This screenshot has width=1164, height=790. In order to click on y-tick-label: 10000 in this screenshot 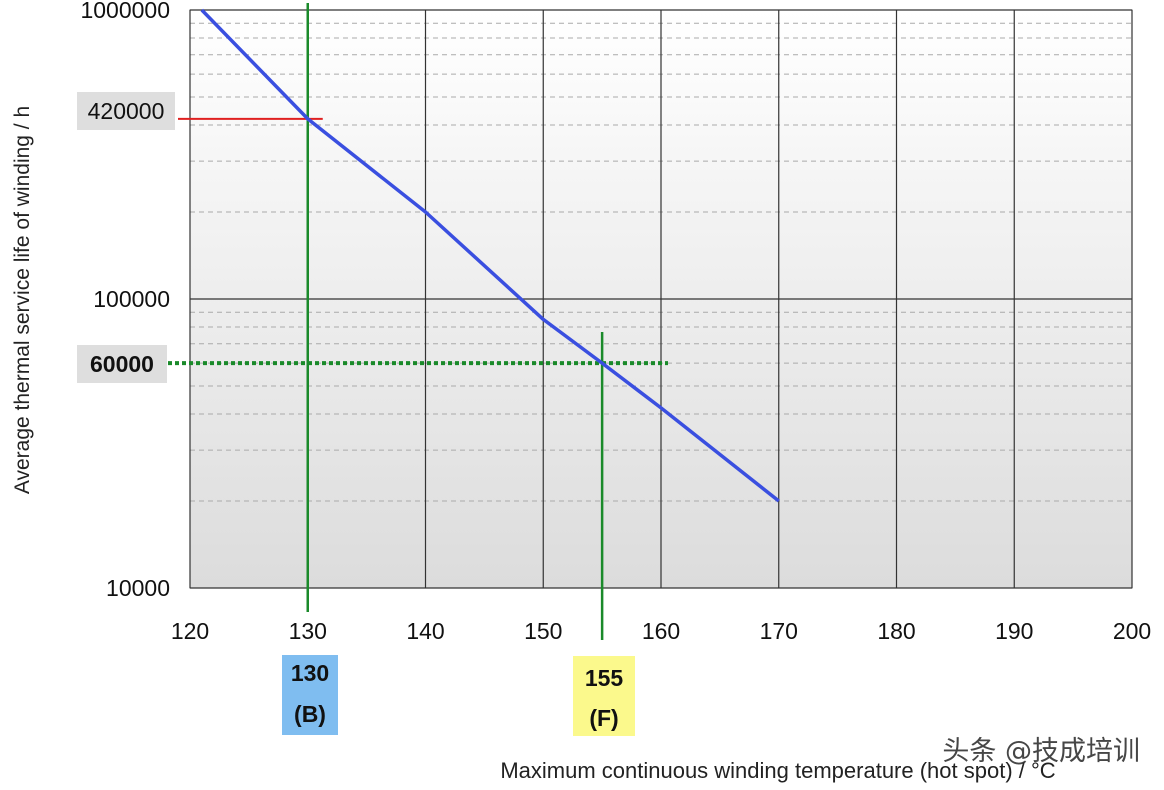, I will do `click(138, 588)`.